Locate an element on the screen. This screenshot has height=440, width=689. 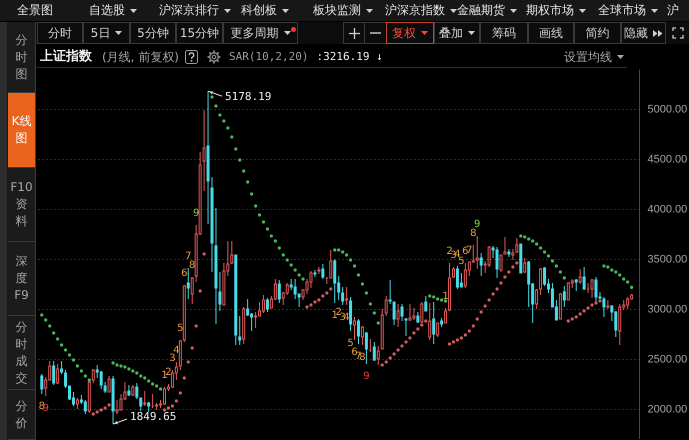
text: 分价 is located at coordinates (21, 415).